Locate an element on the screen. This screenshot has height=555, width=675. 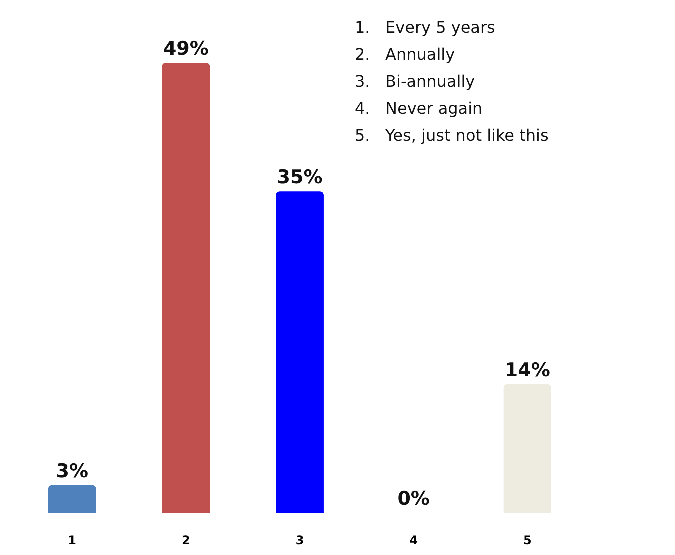
x-tick-label: 2 is located at coordinates (186, 541).